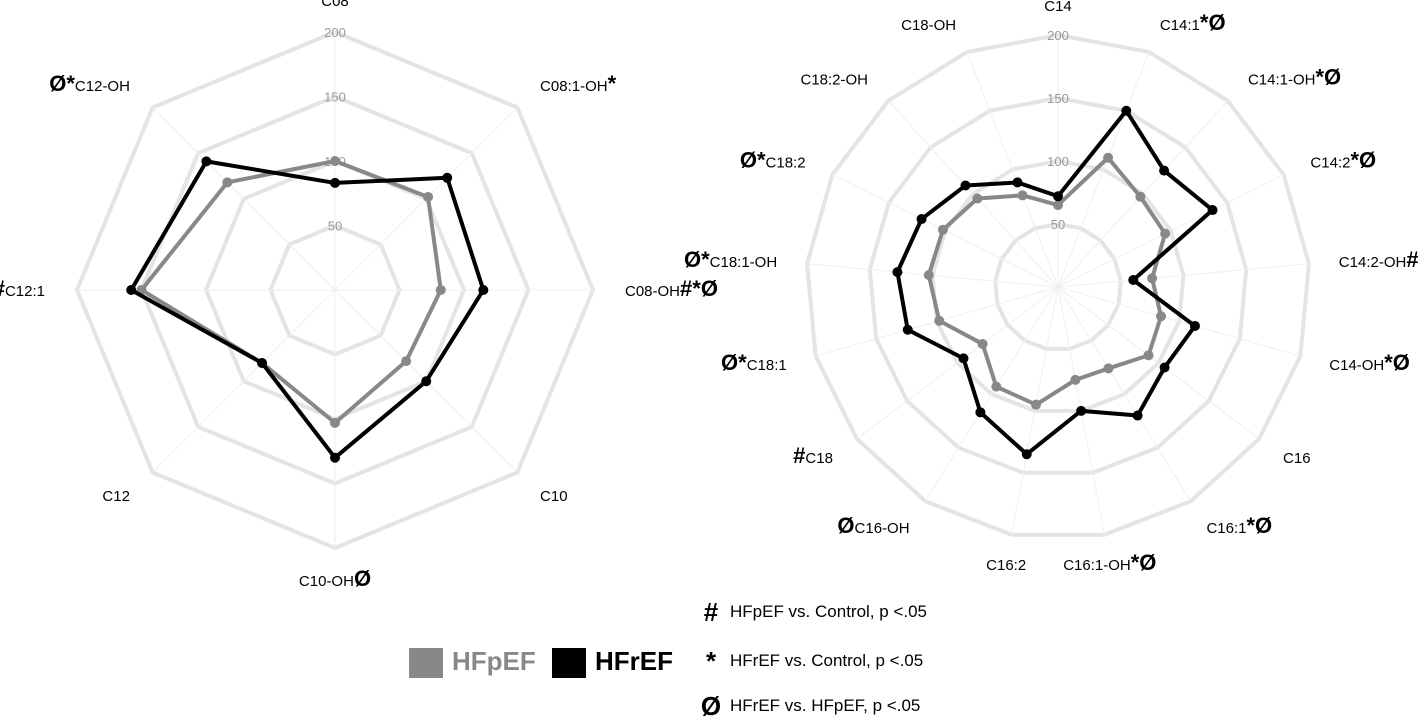  Describe the element at coordinates (828, 611) in the screenshot. I see `note-text: HFpEF vs. Control, p <.05` at that location.